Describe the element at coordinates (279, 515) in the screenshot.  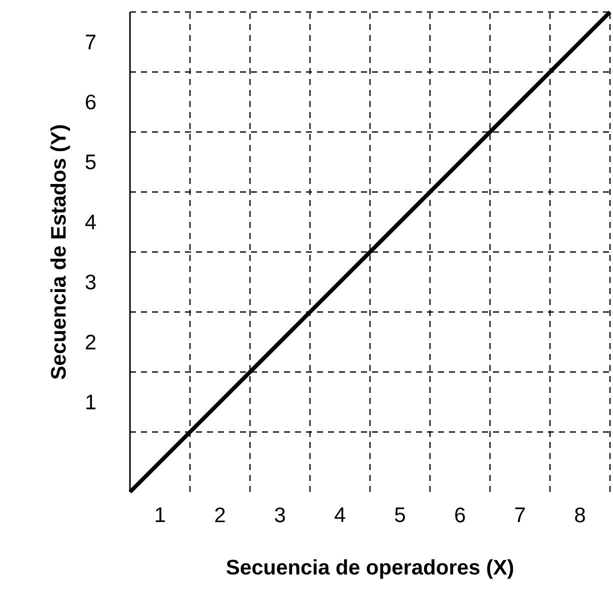
I see `x-tick-label: 3` at that location.